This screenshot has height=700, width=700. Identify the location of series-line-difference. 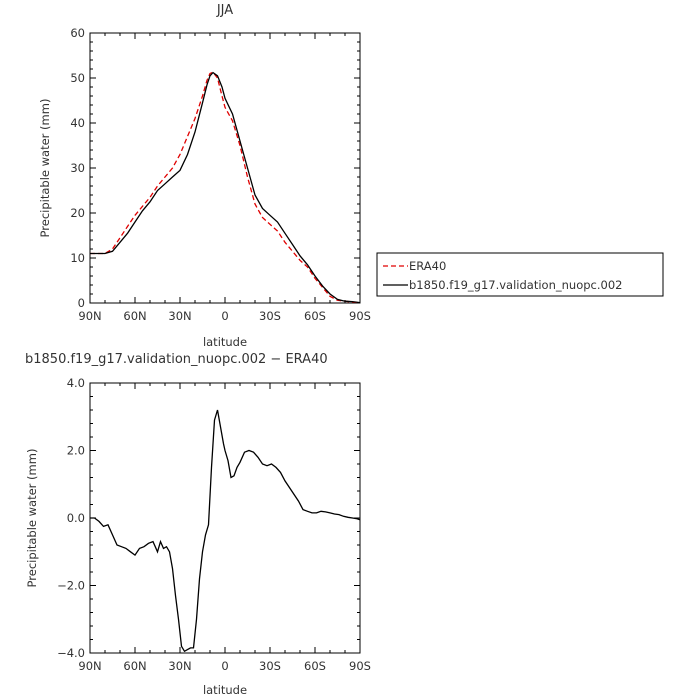
(225, 531).